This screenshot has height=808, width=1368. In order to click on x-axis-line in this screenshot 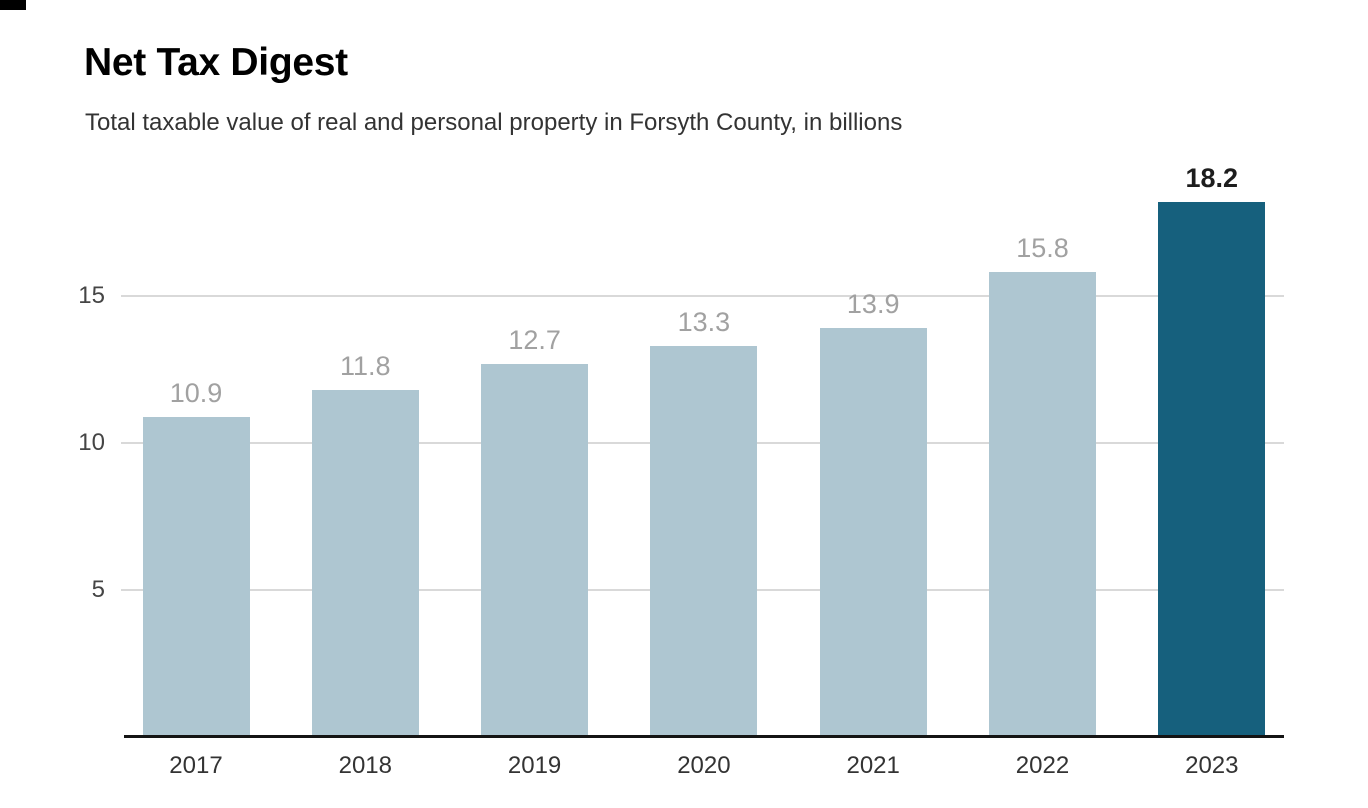, I will do `click(704, 736)`.